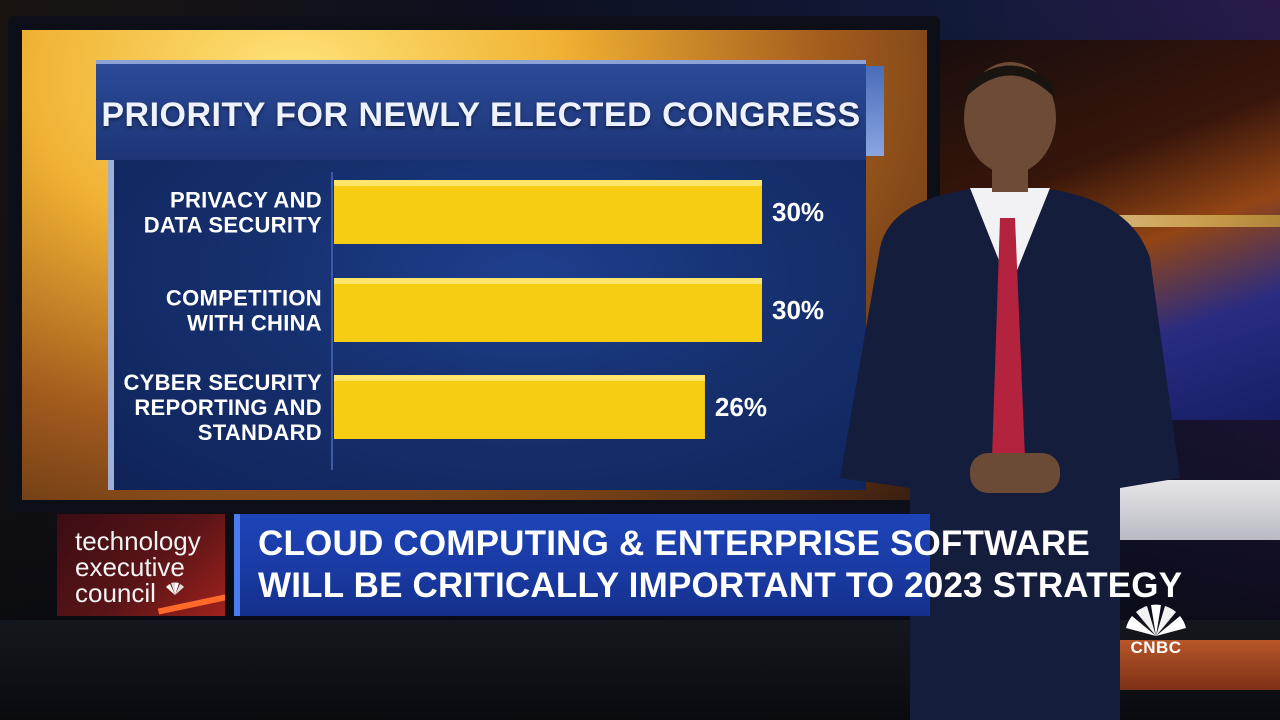  Describe the element at coordinates (481, 115) in the screenshot. I see `chart-title: PRIORITY FOR NEWLY ELECTED CONGRESS` at that location.